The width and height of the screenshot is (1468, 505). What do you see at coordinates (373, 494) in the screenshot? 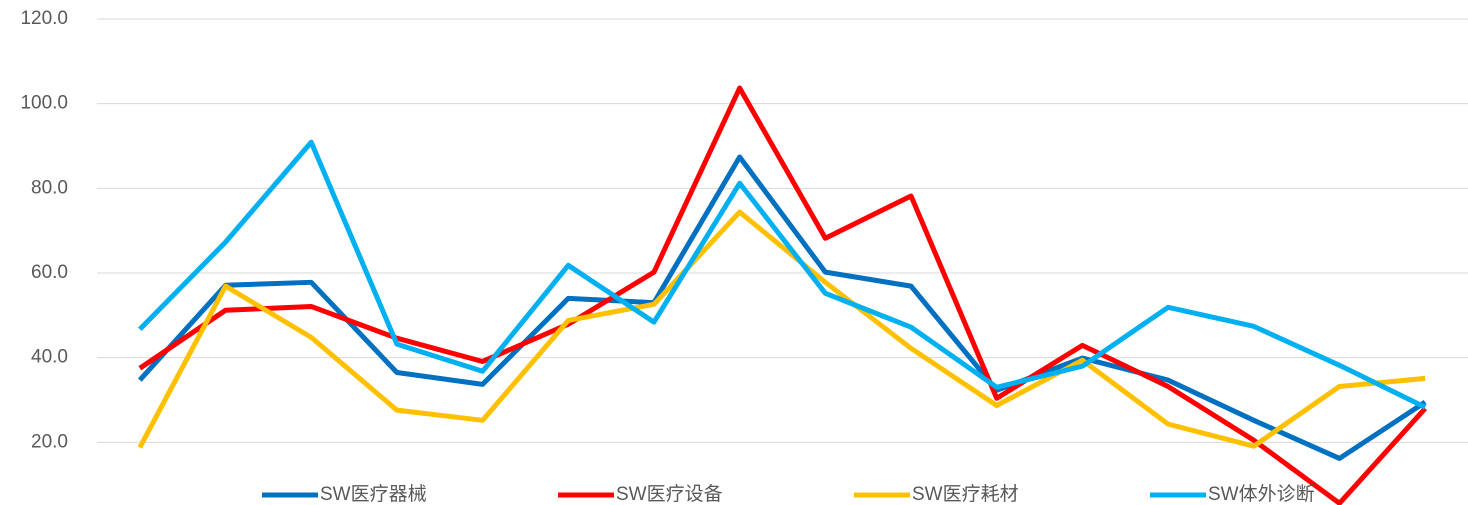
I see `legend-label: SW医疗器械` at bounding box center [373, 494].